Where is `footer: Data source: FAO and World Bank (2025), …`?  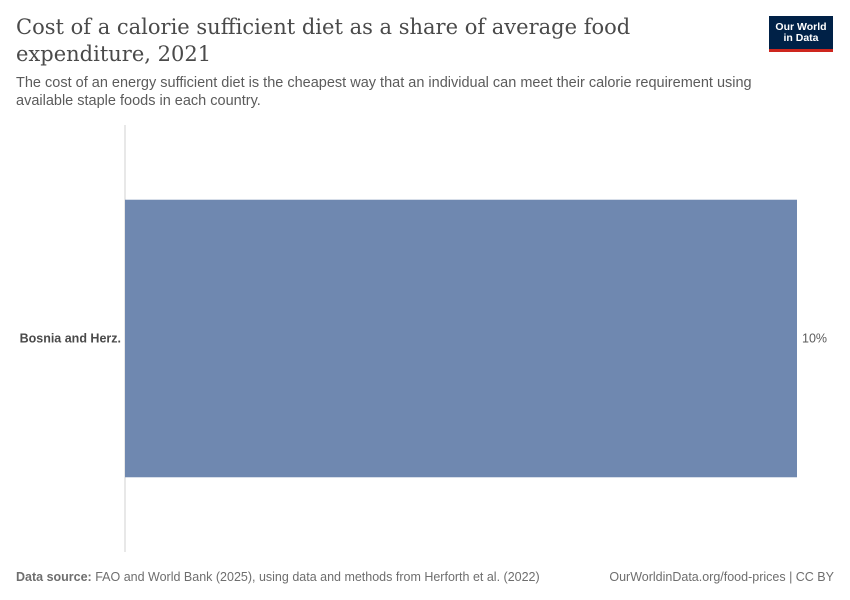
footer: Data source: FAO and World Bank (2025), … is located at coordinates (425, 577).